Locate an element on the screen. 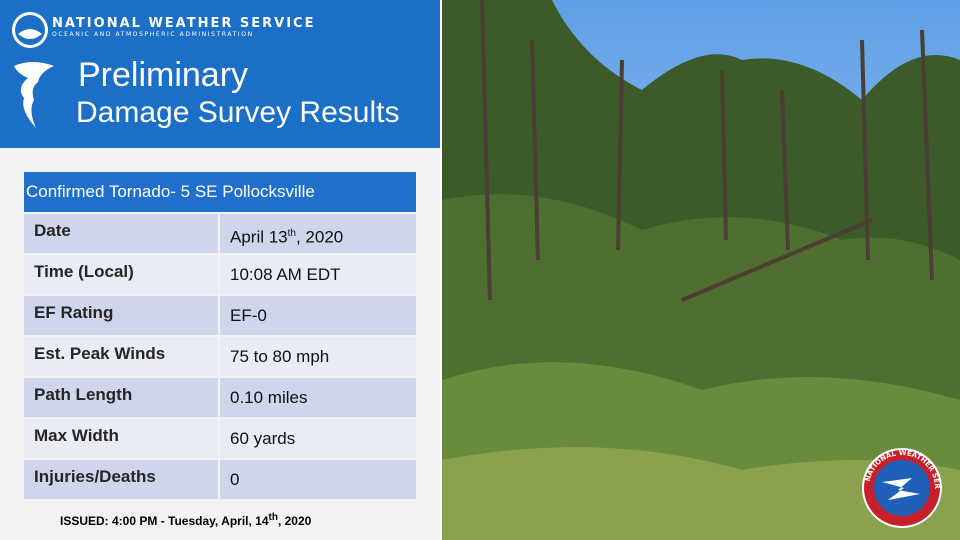 The image size is (960, 540). table-row: Time (Local) 10:08 AM EDT is located at coordinates (220, 274).